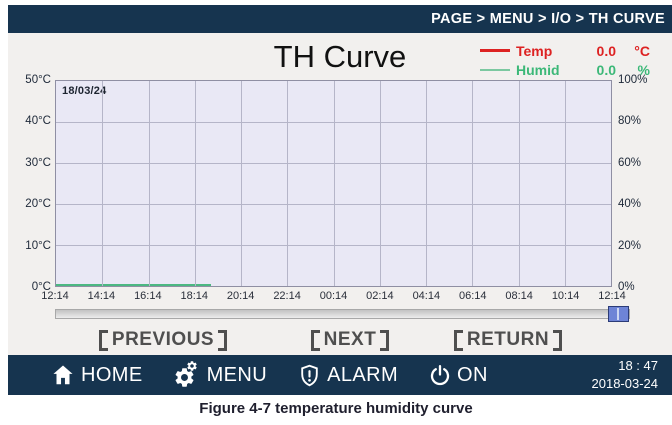 The image size is (672, 425). I want to click on return-button: RETURN, so click(508, 340).